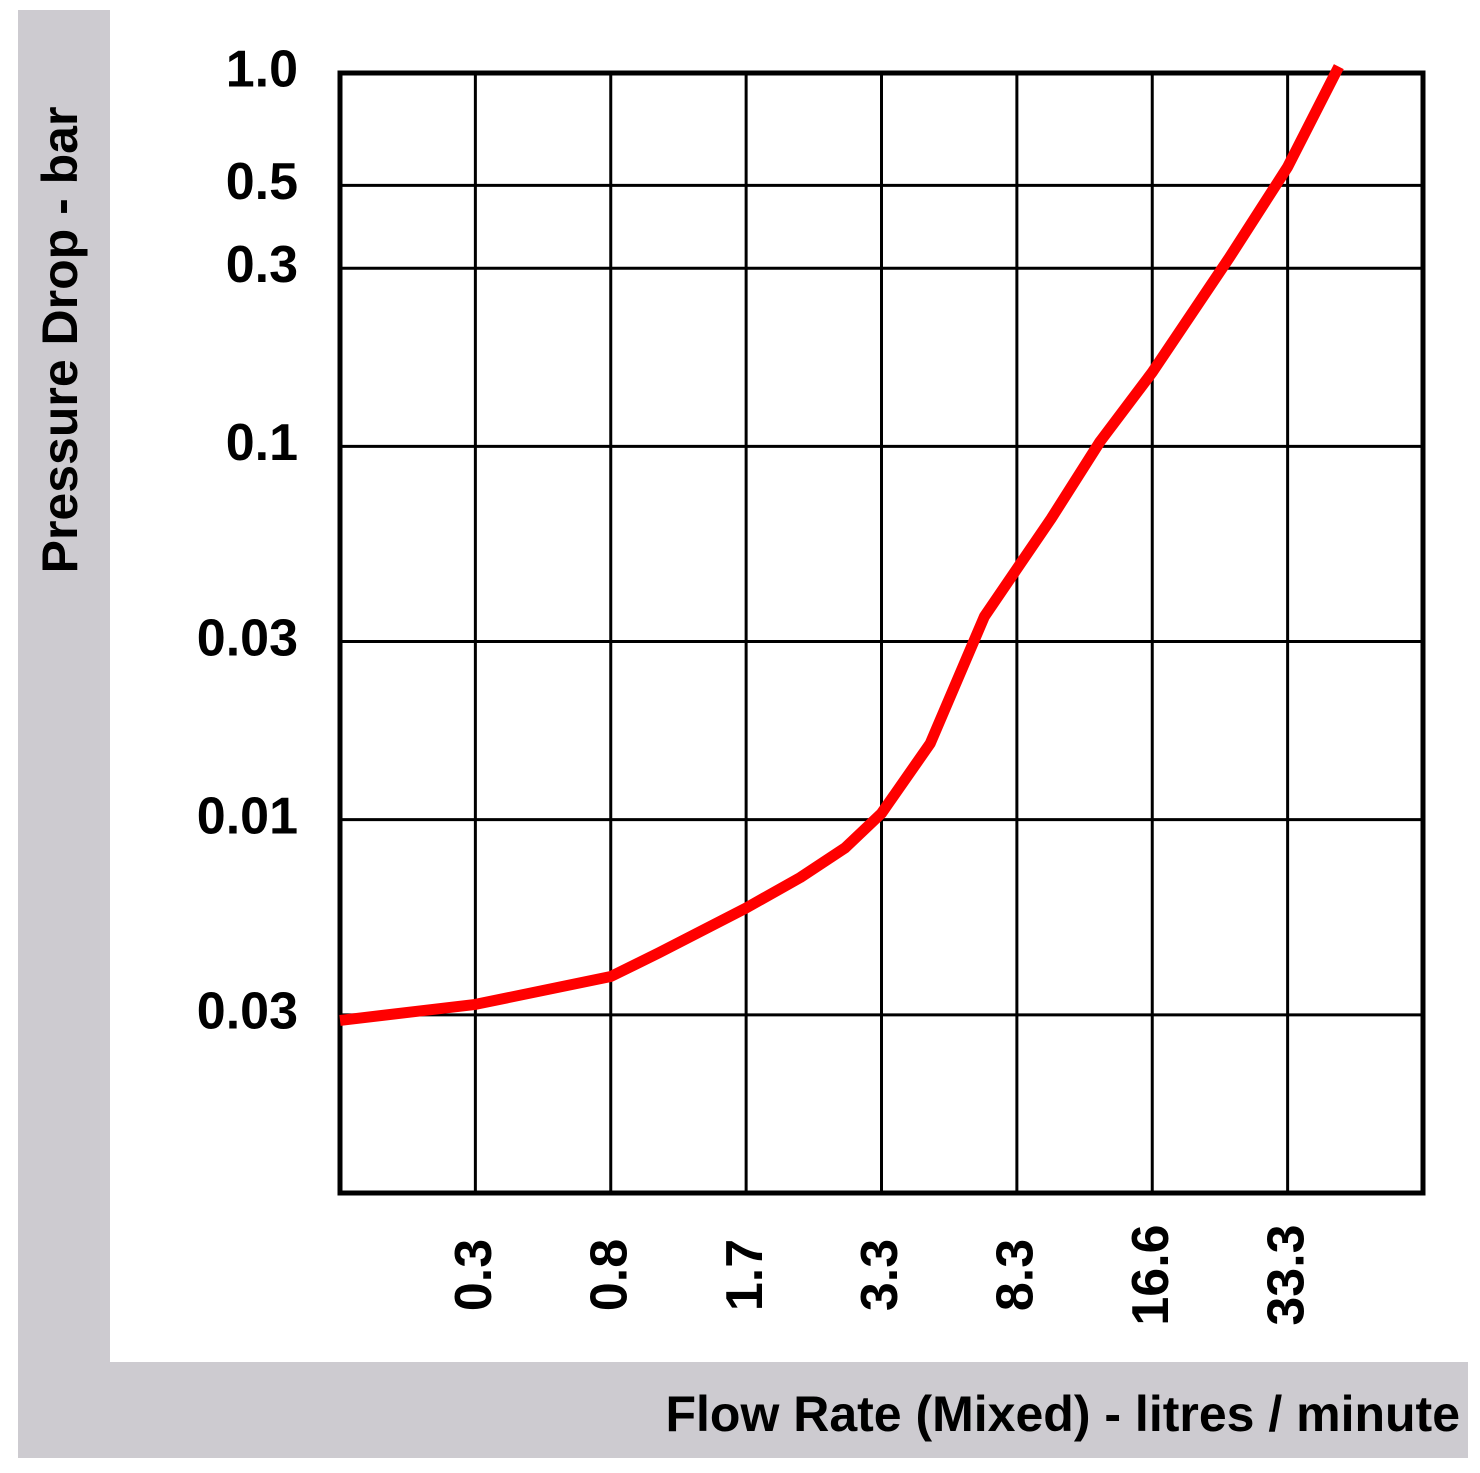 The height and width of the screenshot is (1473, 1480). I want to click on y-tick-label: 0.1, so click(262, 443).